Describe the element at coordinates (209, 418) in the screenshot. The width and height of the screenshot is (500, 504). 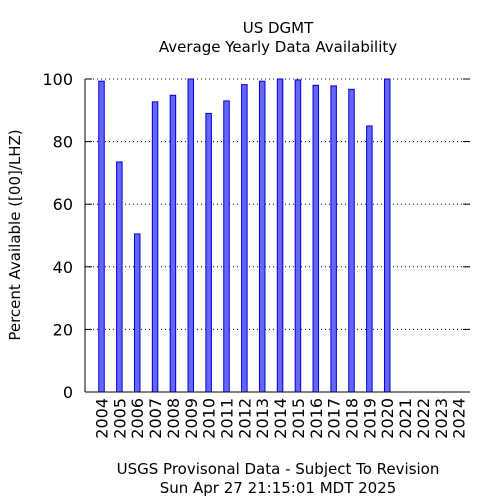
I see `x-tick-label-2010: 2010` at that location.